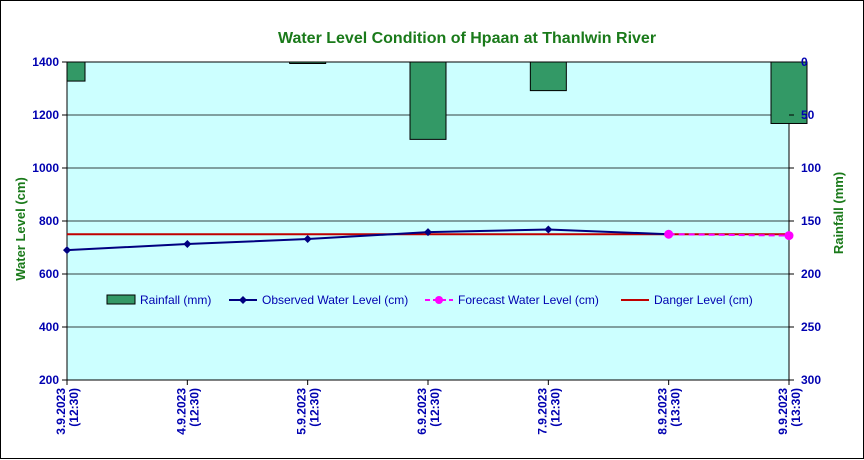  What do you see at coordinates (367, 240) in the screenshot?
I see `observed-water-level-line` at bounding box center [367, 240].